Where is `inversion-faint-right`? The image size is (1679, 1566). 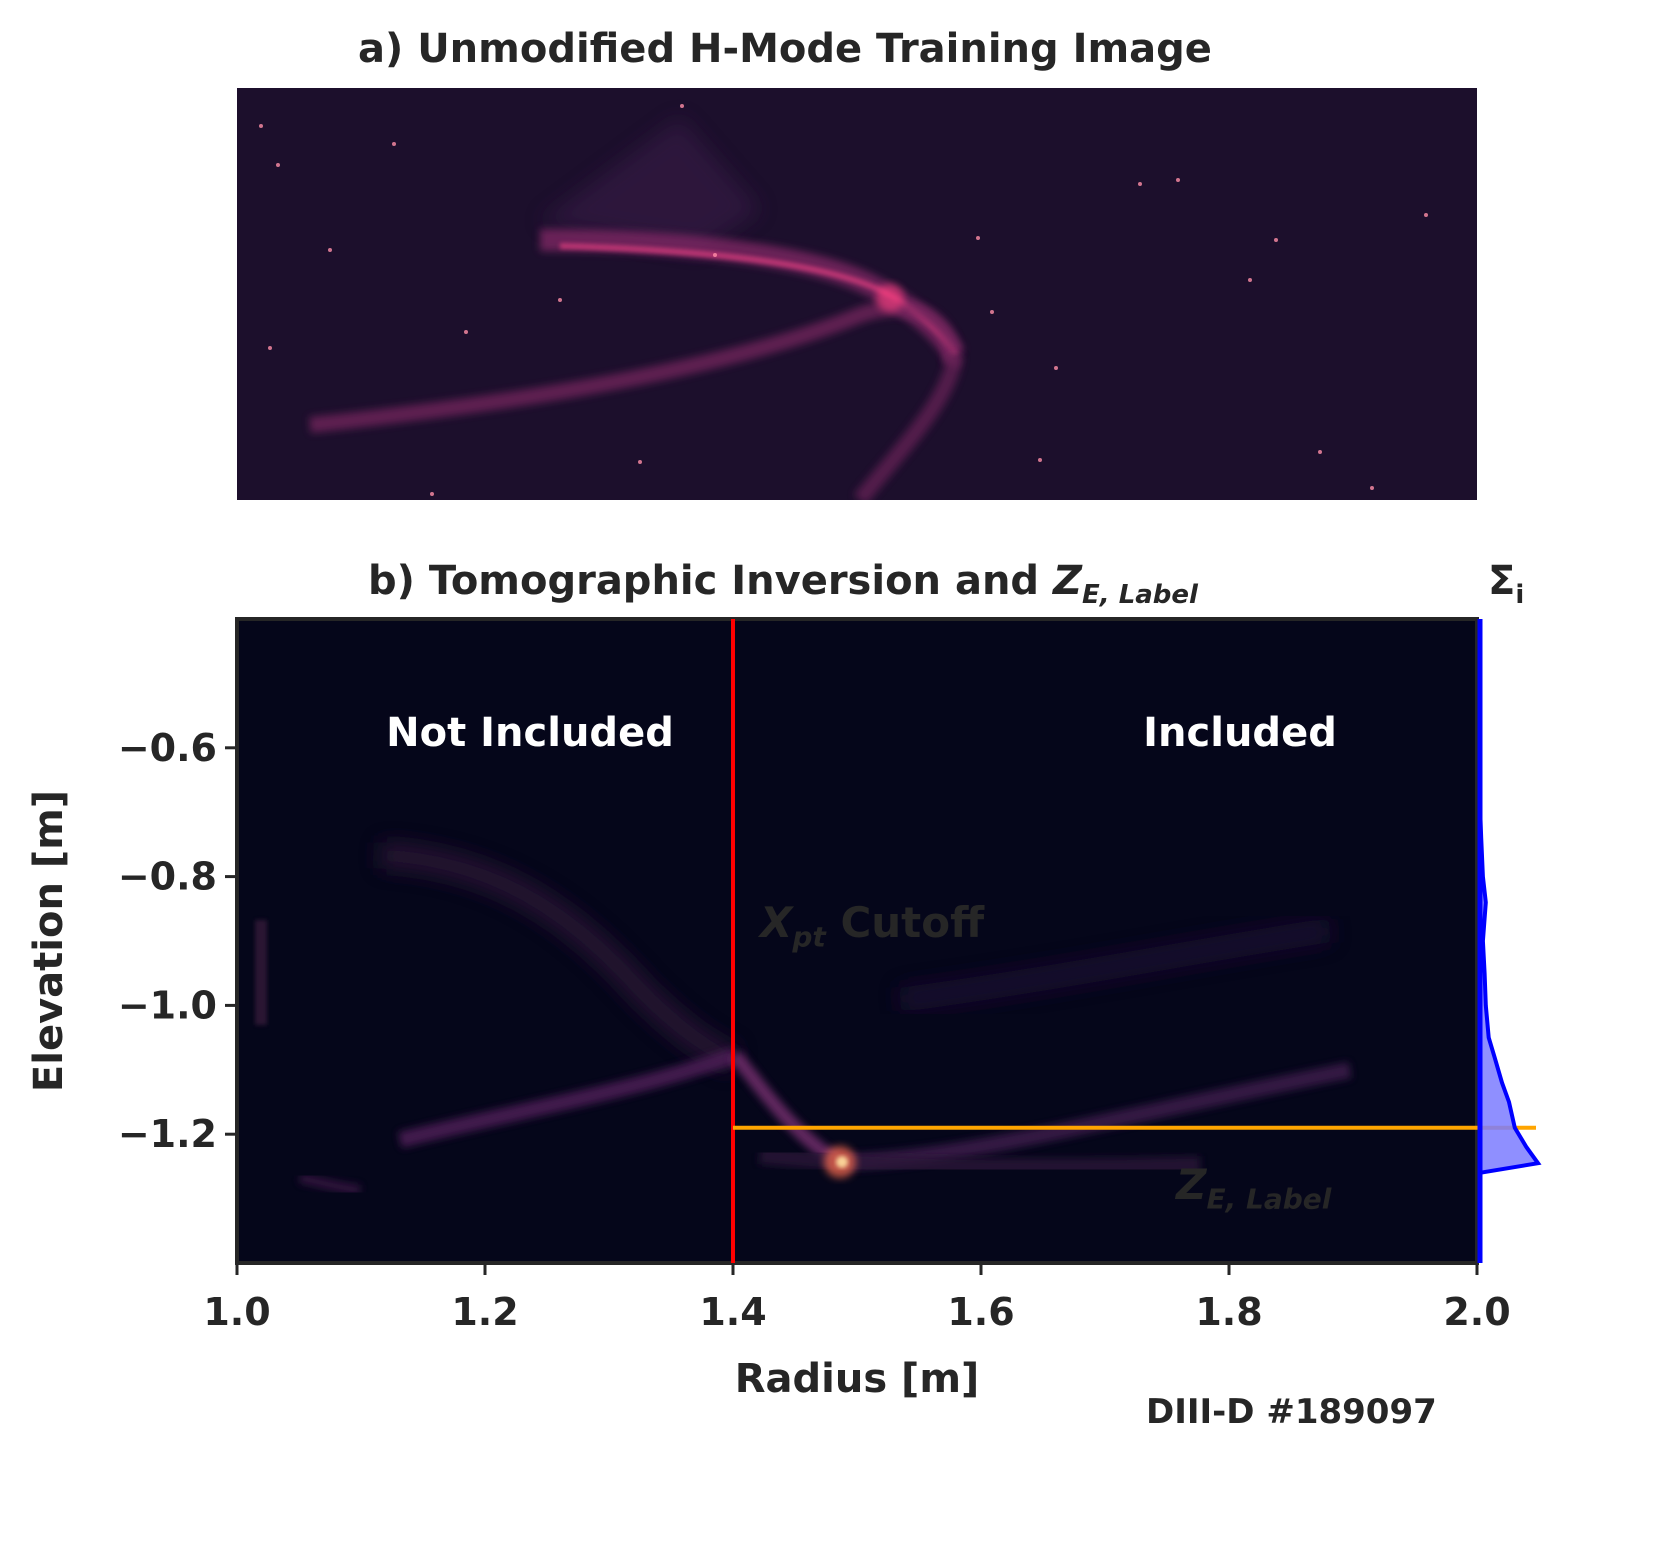
inversion-faint-right is located at coordinates (1115, 965).